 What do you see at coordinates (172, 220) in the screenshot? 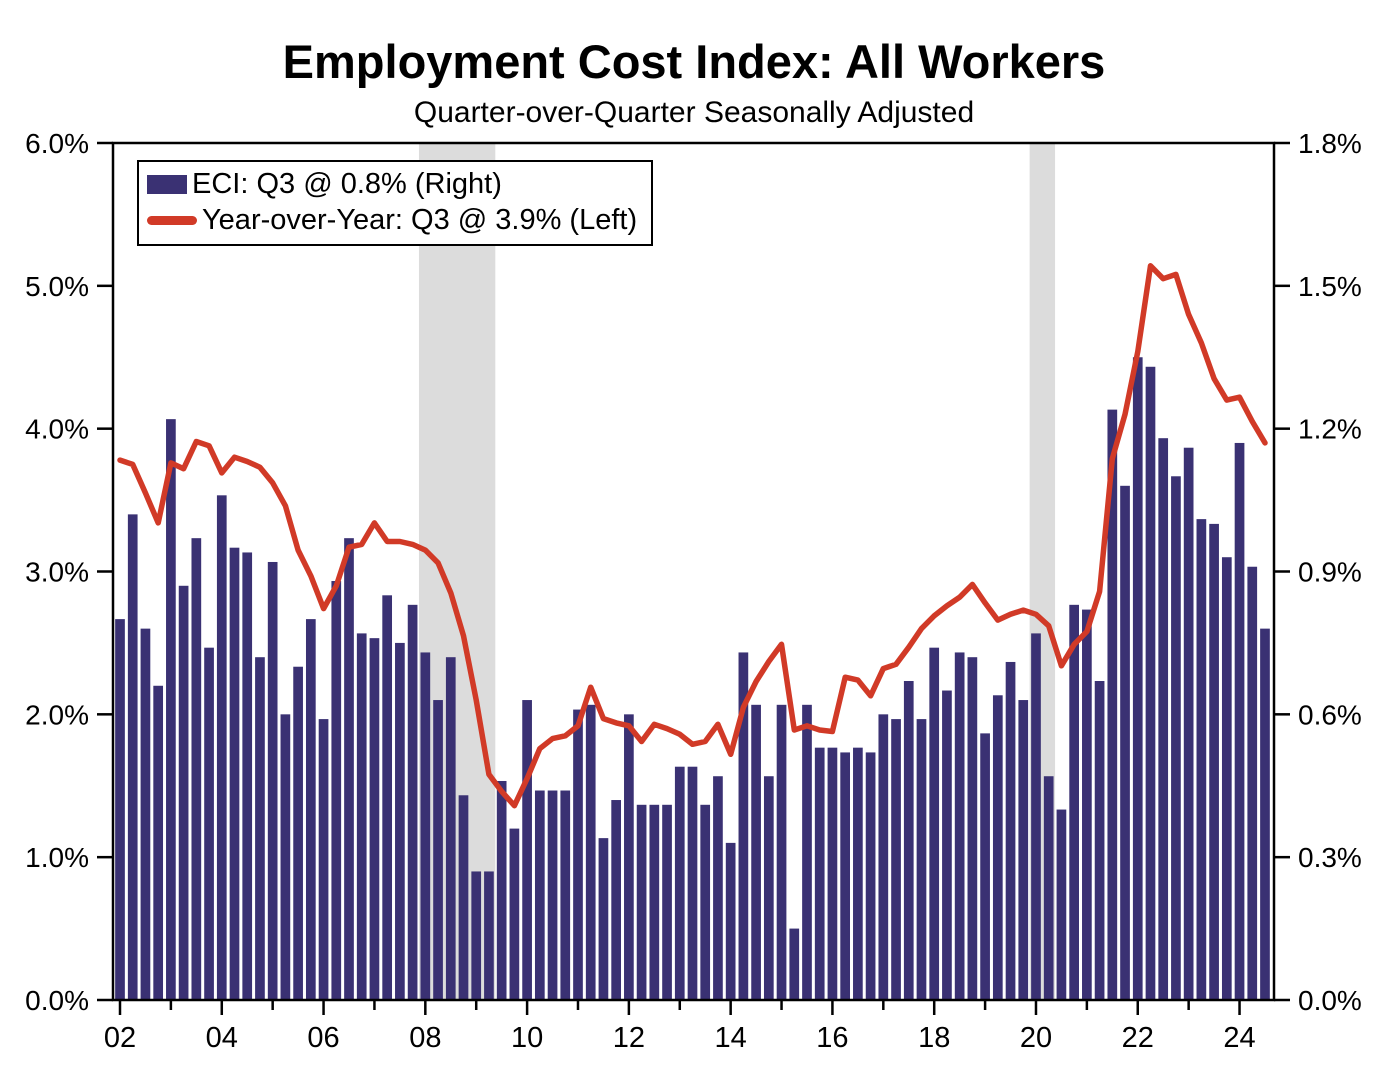
I see `yoy-line-swatch` at bounding box center [172, 220].